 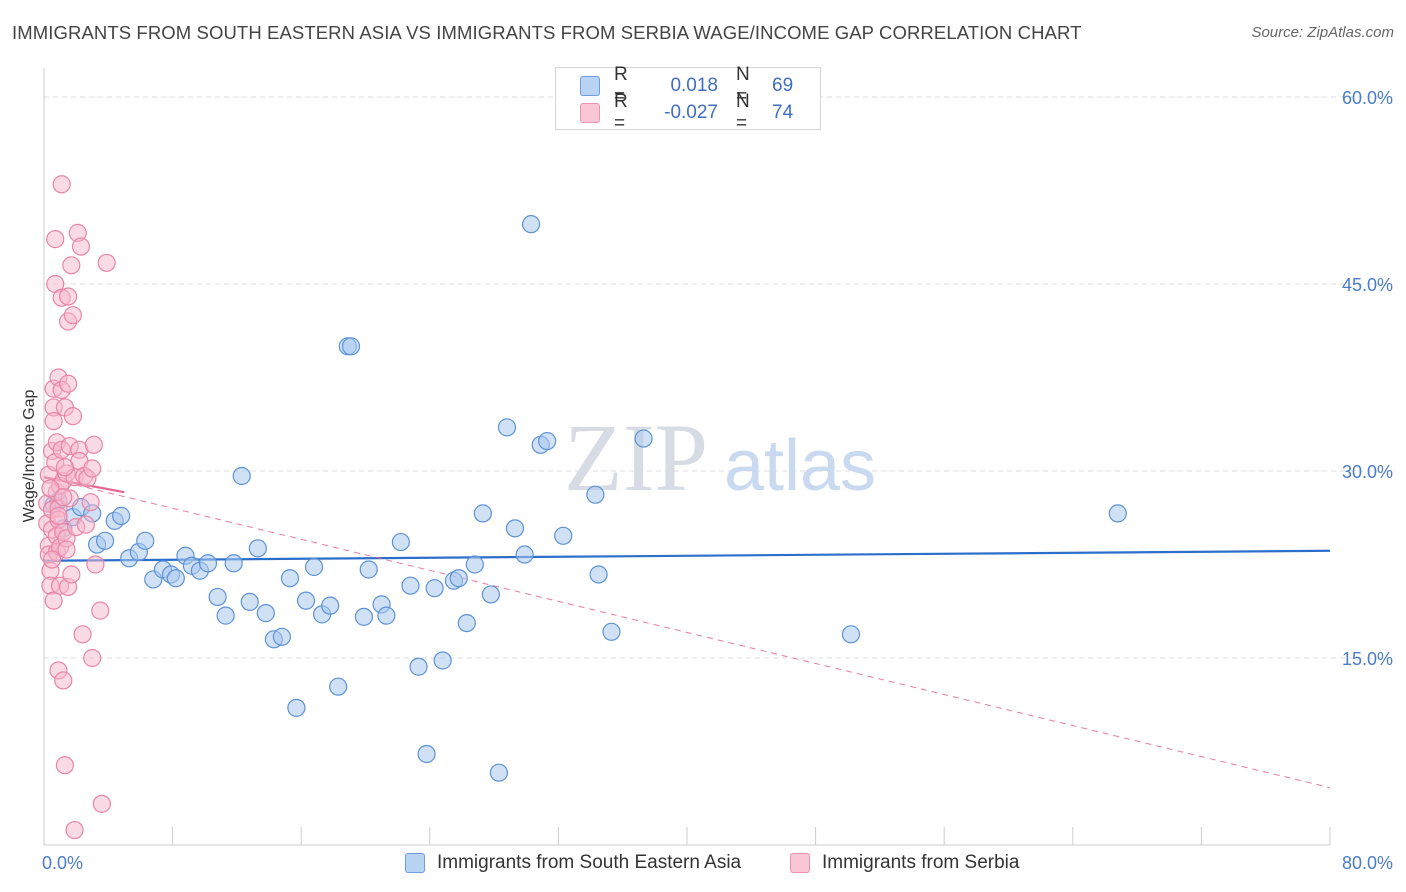 What do you see at coordinates (590, 113) in the screenshot?
I see `legend-swatch-pink` at bounding box center [590, 113].